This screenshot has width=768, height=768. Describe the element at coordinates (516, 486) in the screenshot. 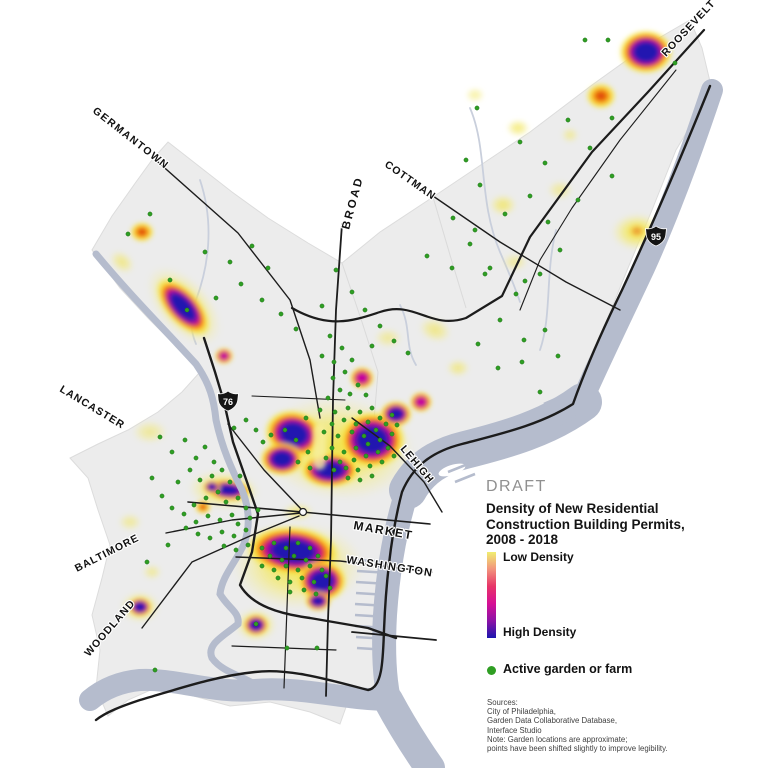

I see `draft-watermark: DRAFT` at that location.